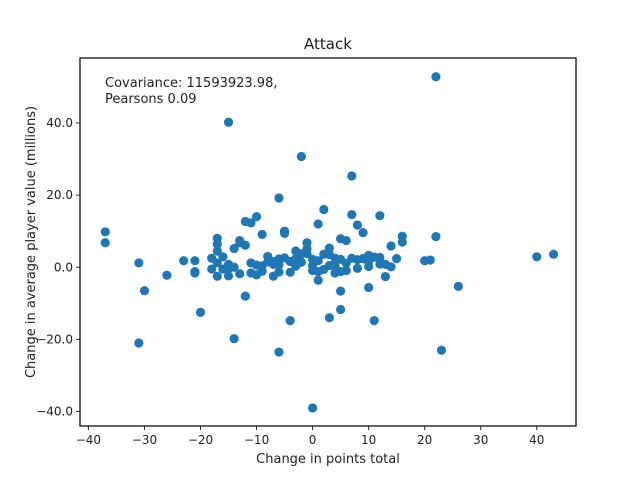  What do you see at coordinates (424, 440) in the screenshot?
I see `x-tick-label: 20` at bounding box center [424, 440].